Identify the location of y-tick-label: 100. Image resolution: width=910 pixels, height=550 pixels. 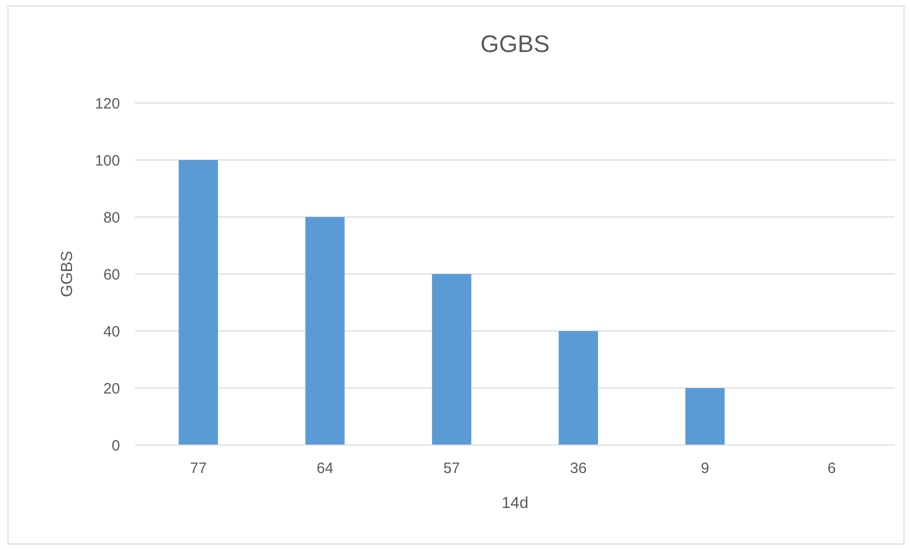
(107, 161).